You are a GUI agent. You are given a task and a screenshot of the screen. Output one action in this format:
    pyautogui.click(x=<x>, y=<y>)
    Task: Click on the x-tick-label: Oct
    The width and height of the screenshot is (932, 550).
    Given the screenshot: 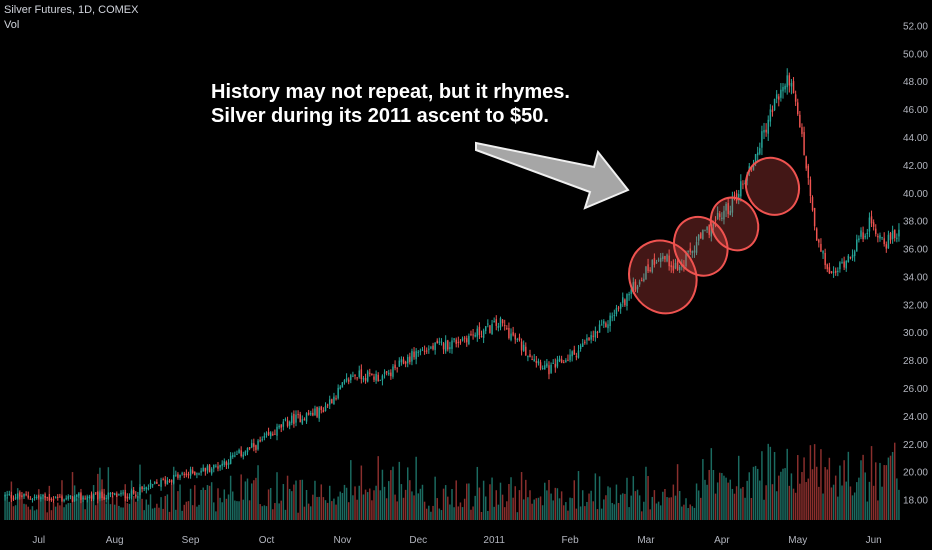 What is the action you would take?
    pyautogui.click(x=267, y=540)
    